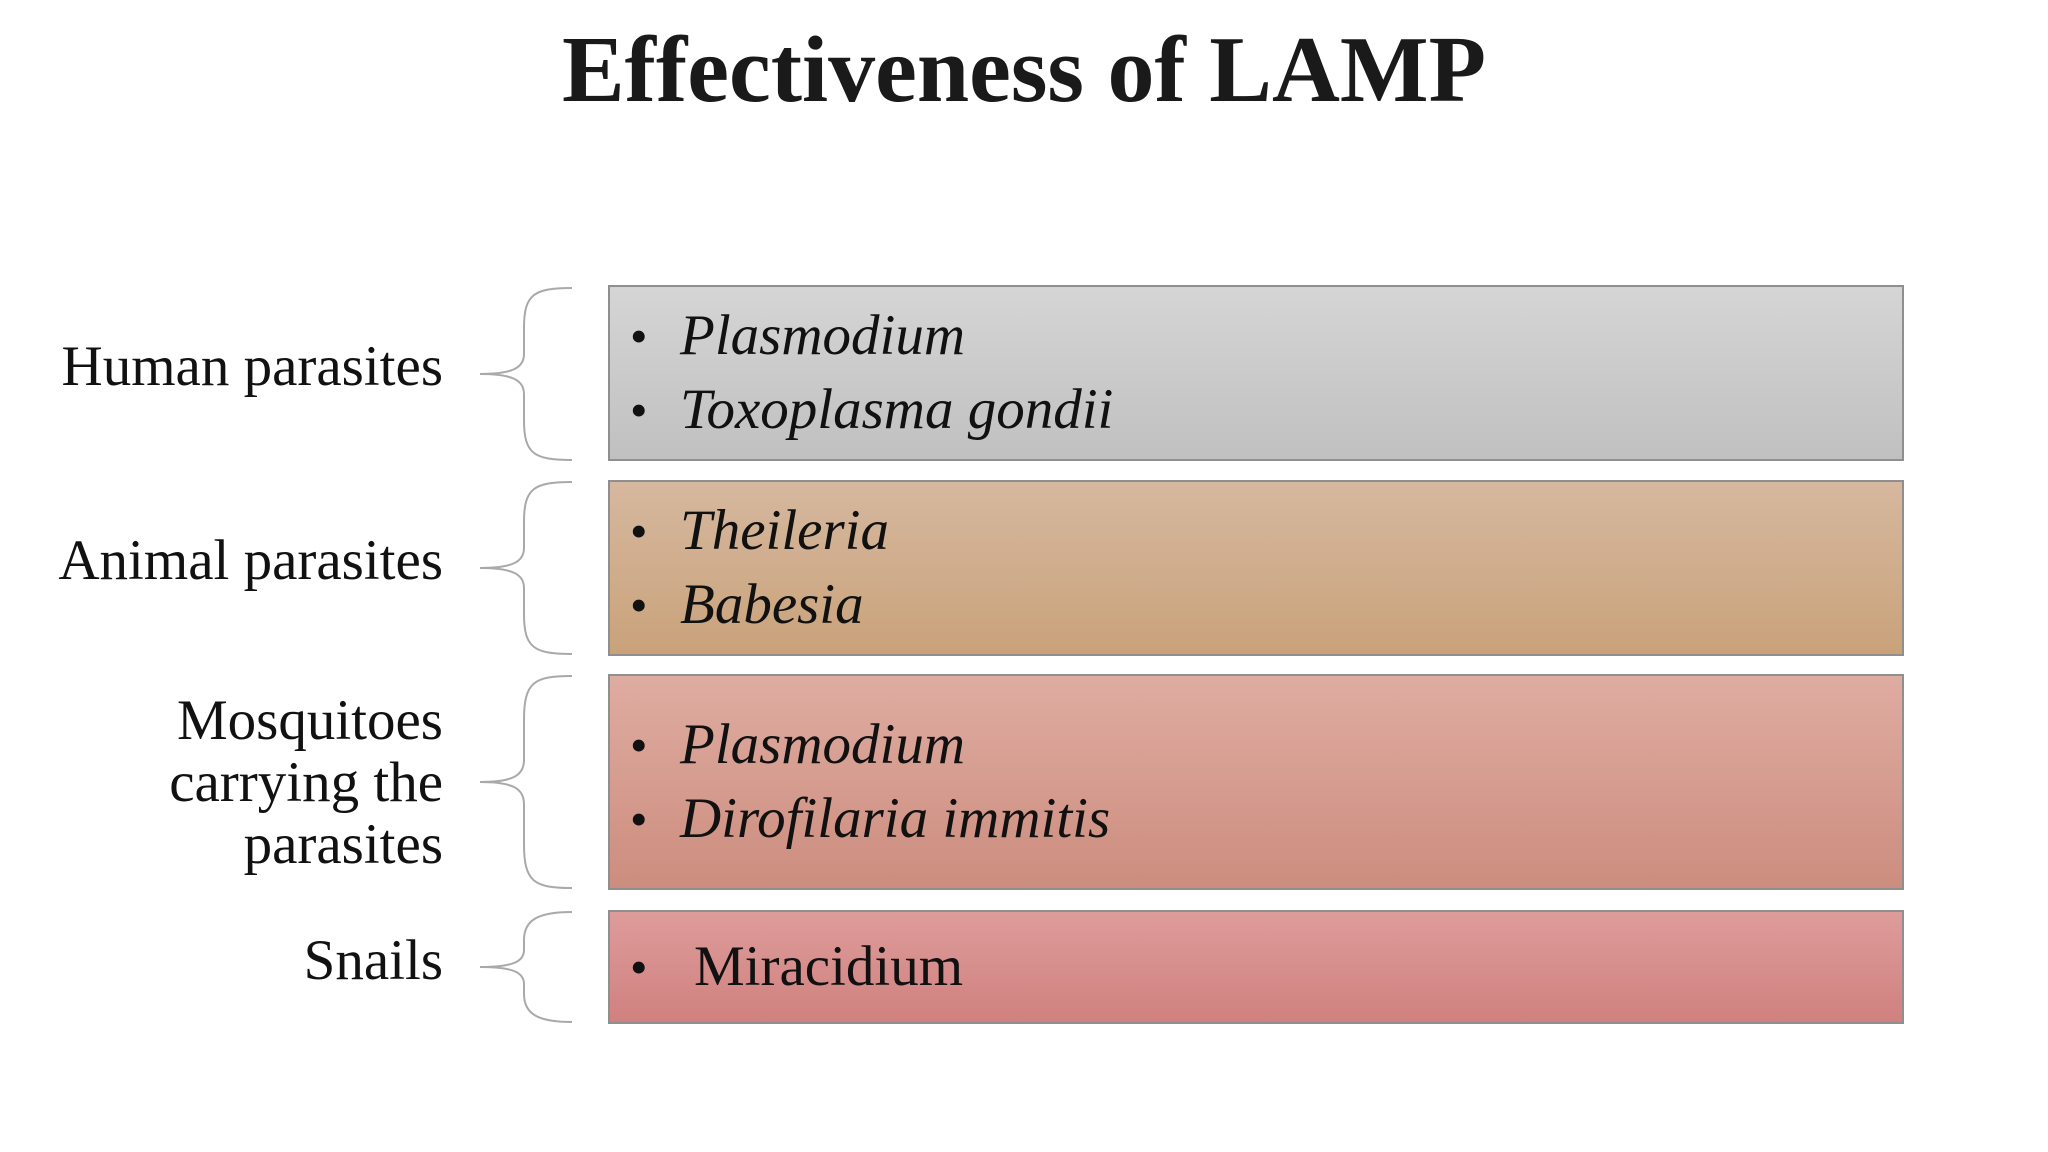 The width and height of the screenshot is (2048, 1152). I want to click on item-text: Toxoplasma gondii, so click(897, 409).